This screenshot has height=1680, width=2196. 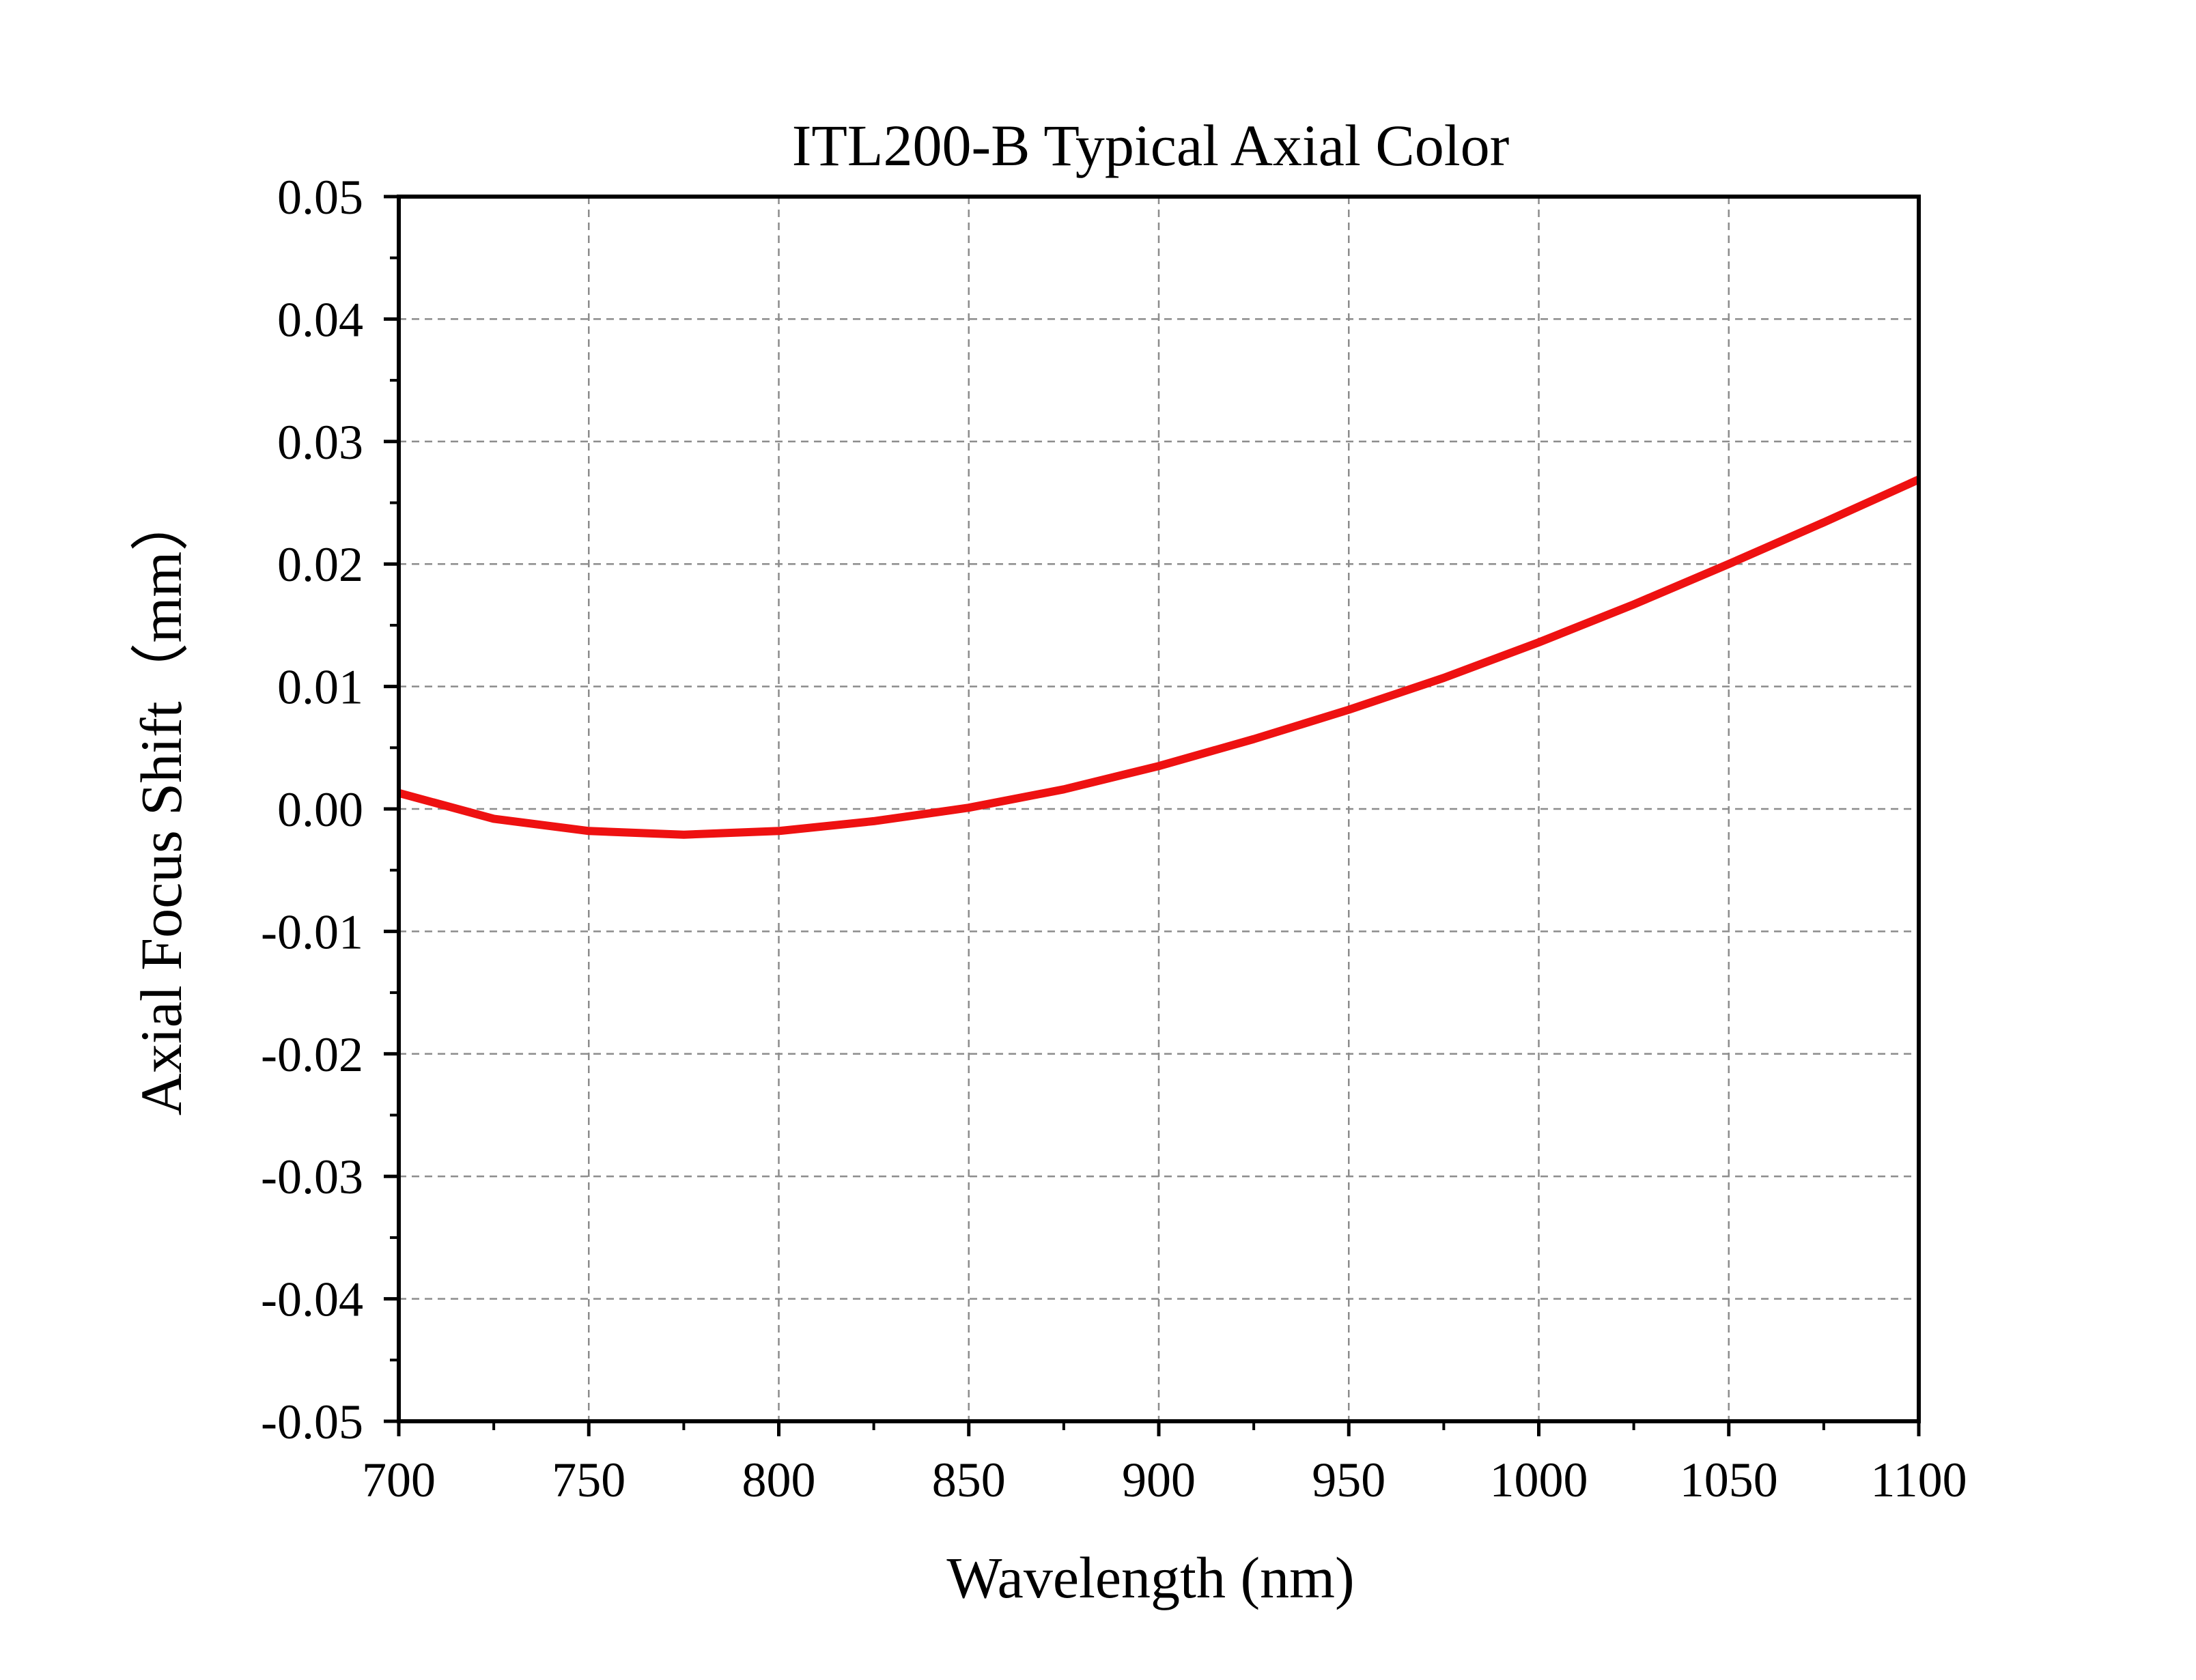 What do you see at coordinates (320, 197) in the screenshot?
I see `y-tick-label: 0.05` at bounding box center [320, 197].